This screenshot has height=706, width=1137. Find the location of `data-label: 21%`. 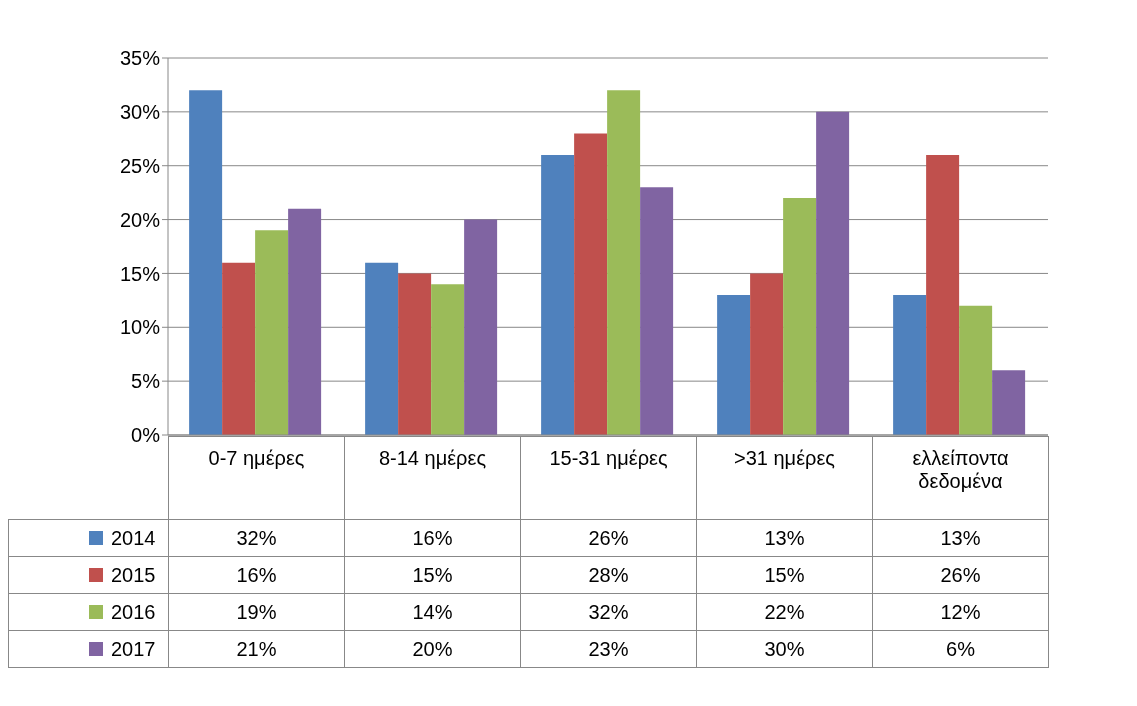

data-label: 21% is located at coordinates (256, 649).